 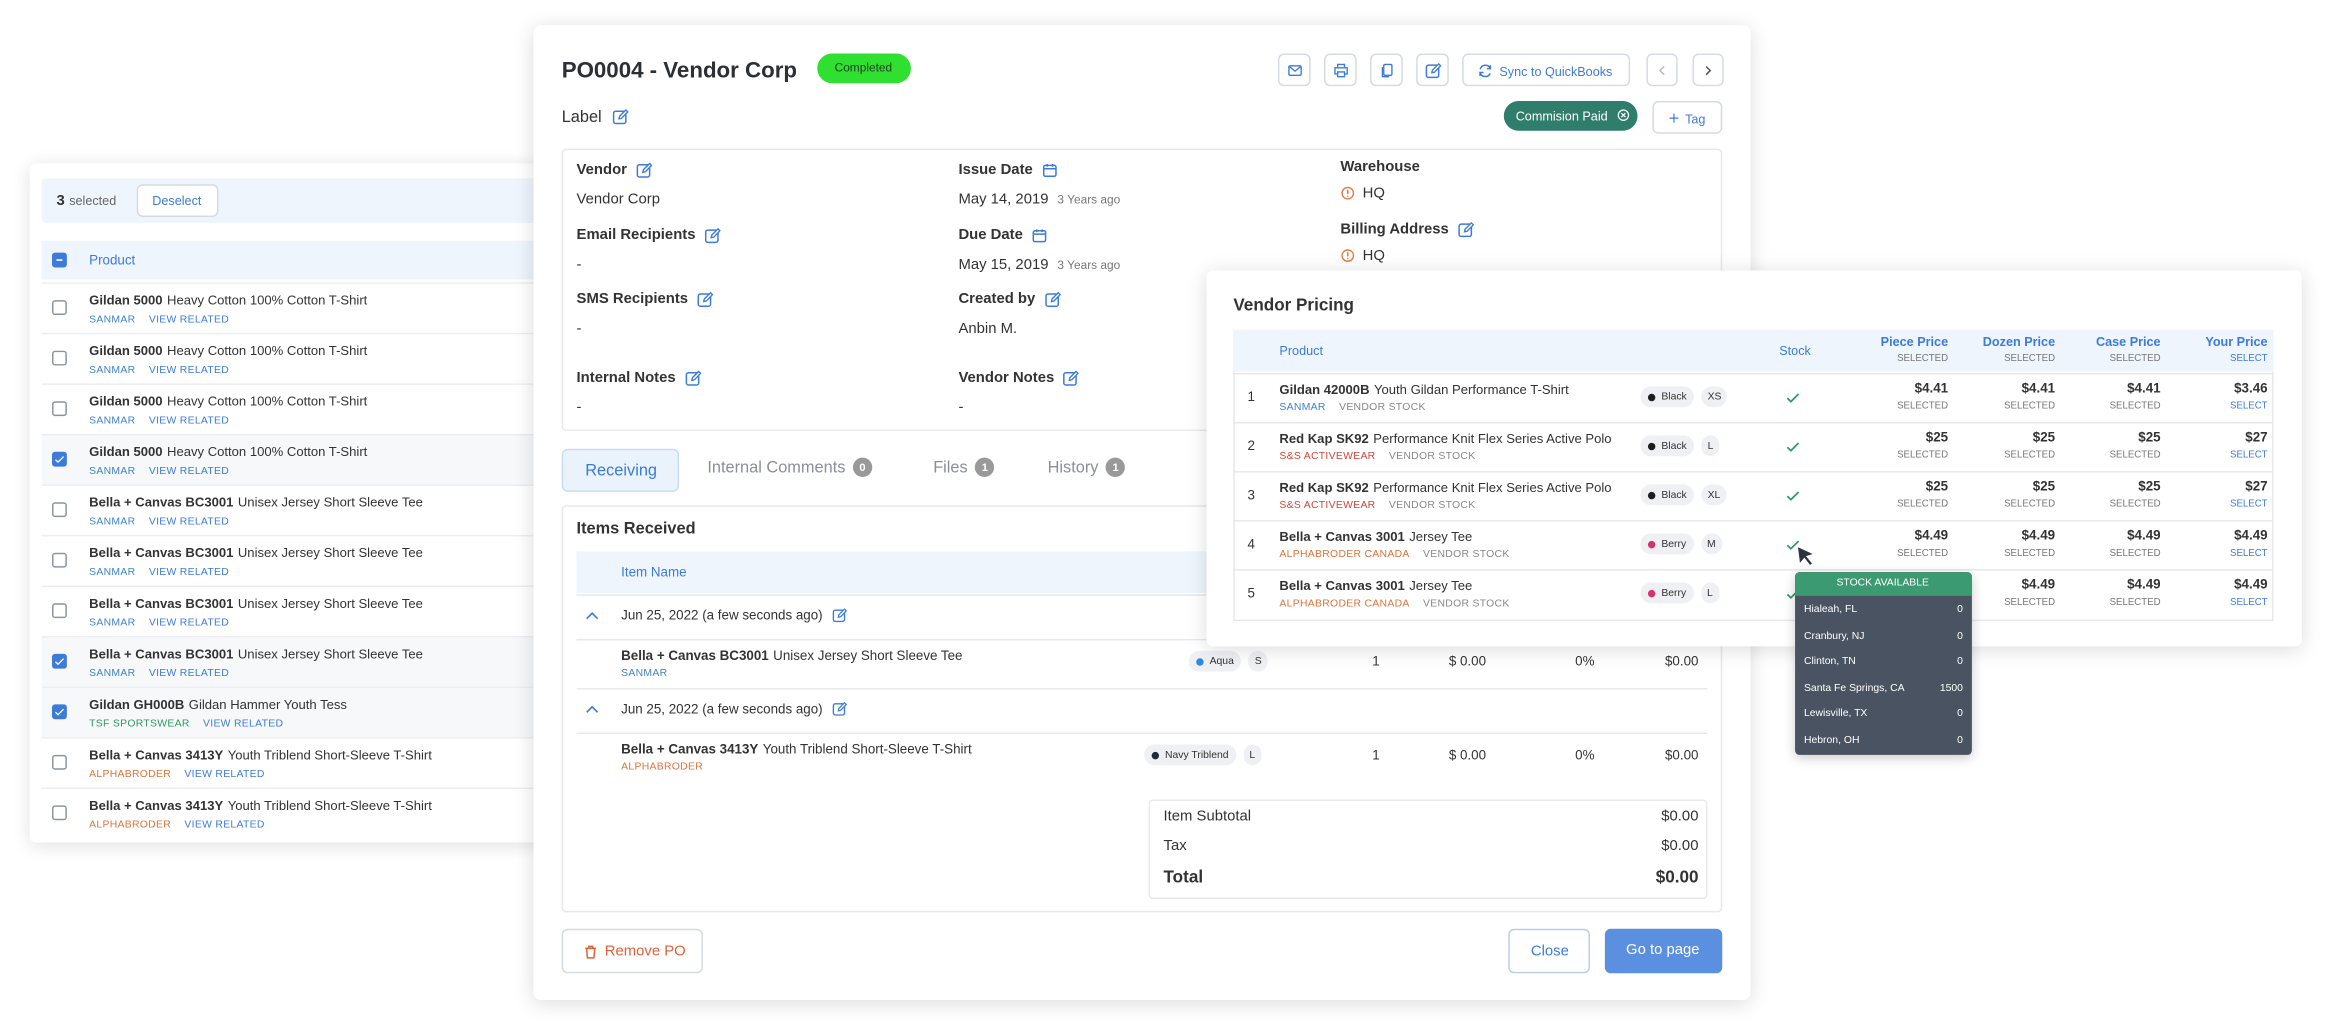 What do you see at coordinates (2248, 455) in the screenshot?
I see `price-note: SELECT` at bounding box center [2248, 455].